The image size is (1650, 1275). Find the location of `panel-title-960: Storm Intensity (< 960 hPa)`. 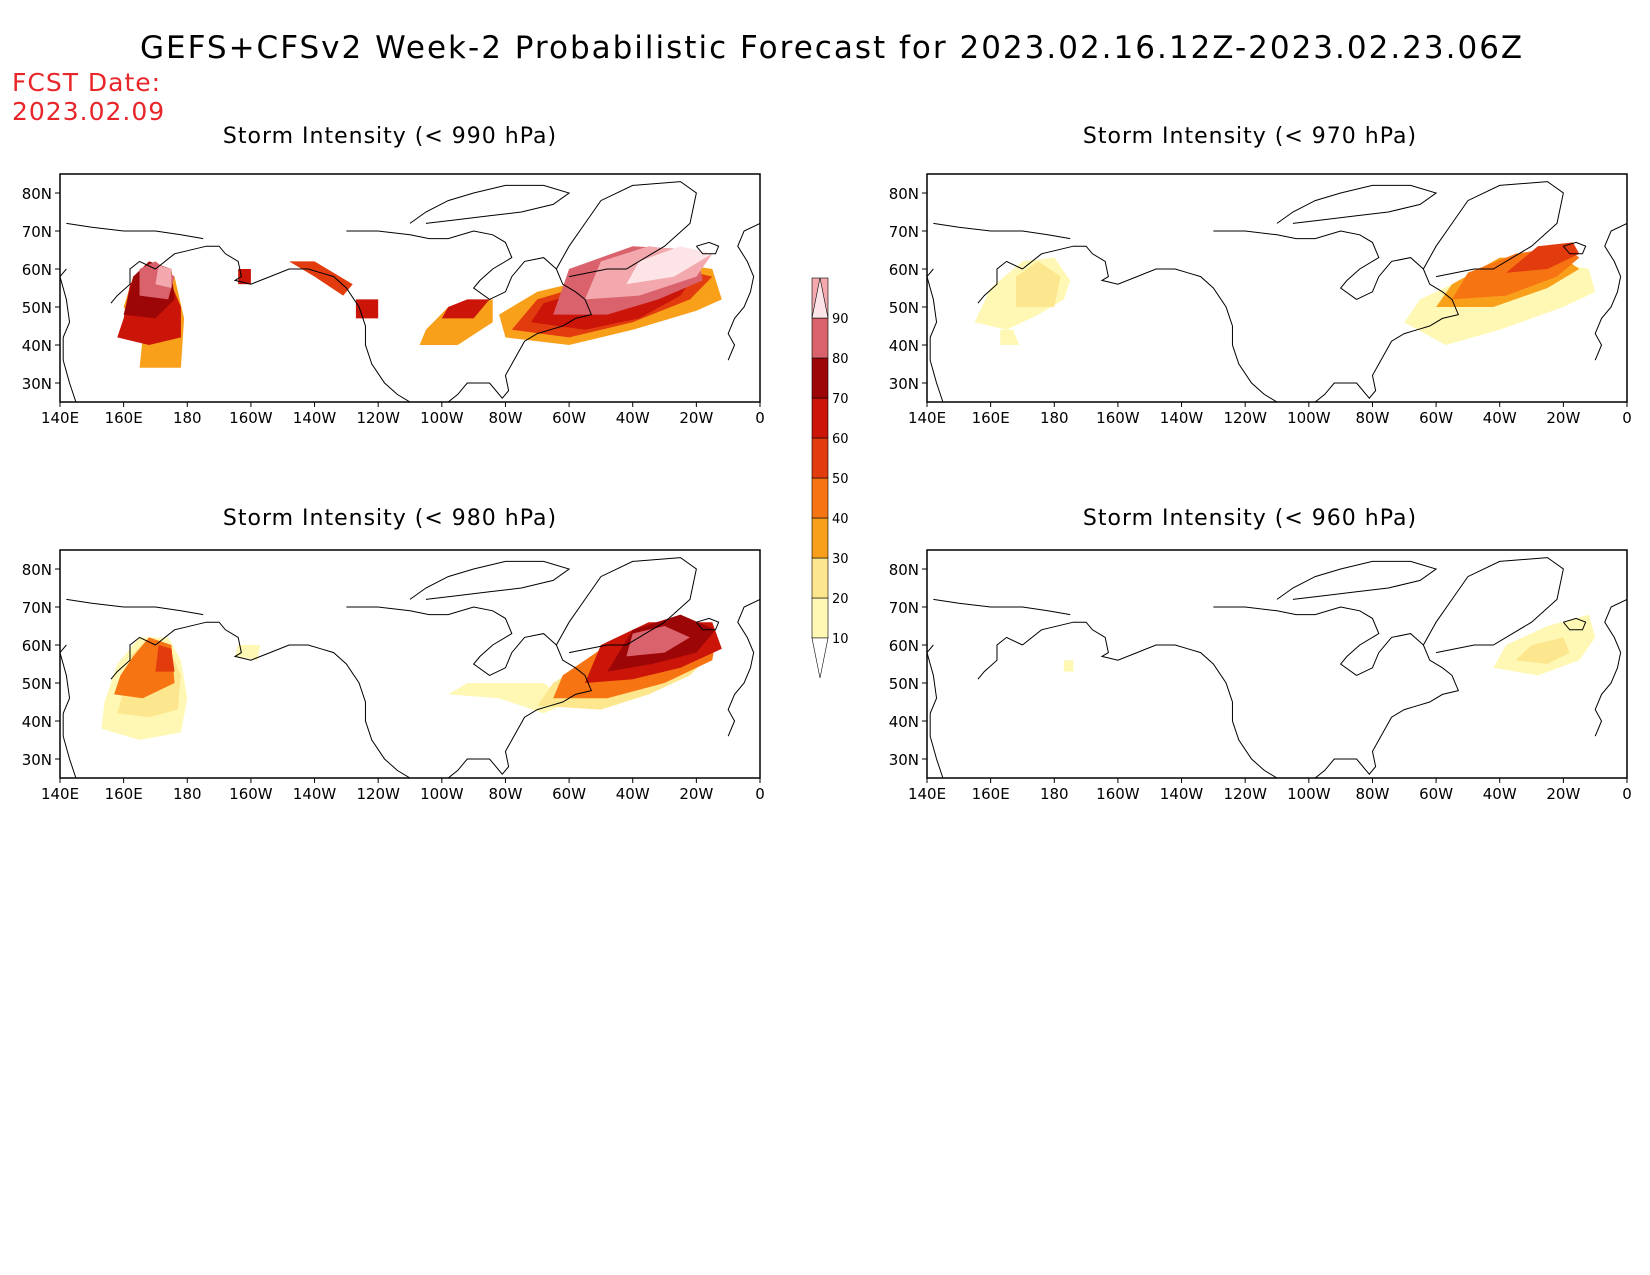

panel-title-960: Storm Intensity (< 960 hPa) is located at coordinates (1250, 518).